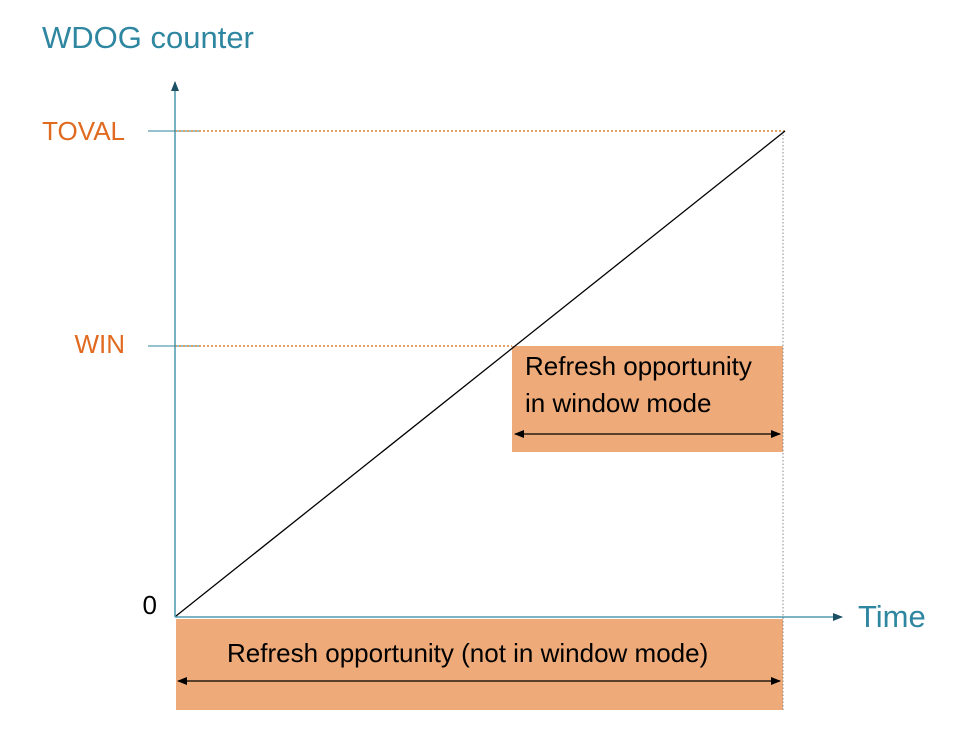 This screenshot has width=967, height=733. What do you see at coordinates (150, 605) in the screenshot?
I see `zero-label: 0` at bounding box center [150, 605].